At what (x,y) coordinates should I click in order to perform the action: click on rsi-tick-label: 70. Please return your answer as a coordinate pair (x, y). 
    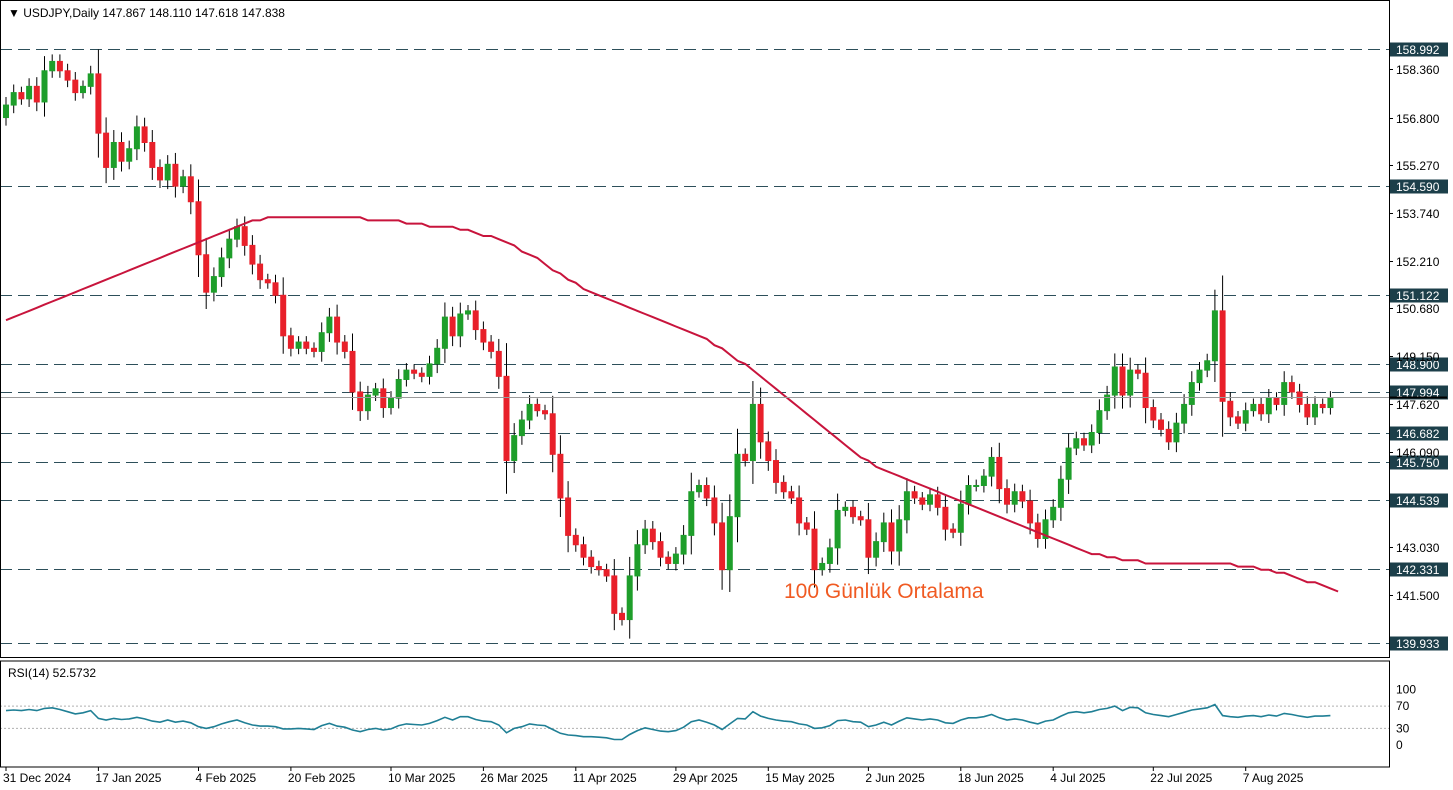
    Looking at the image, I should click on (1403, 706).